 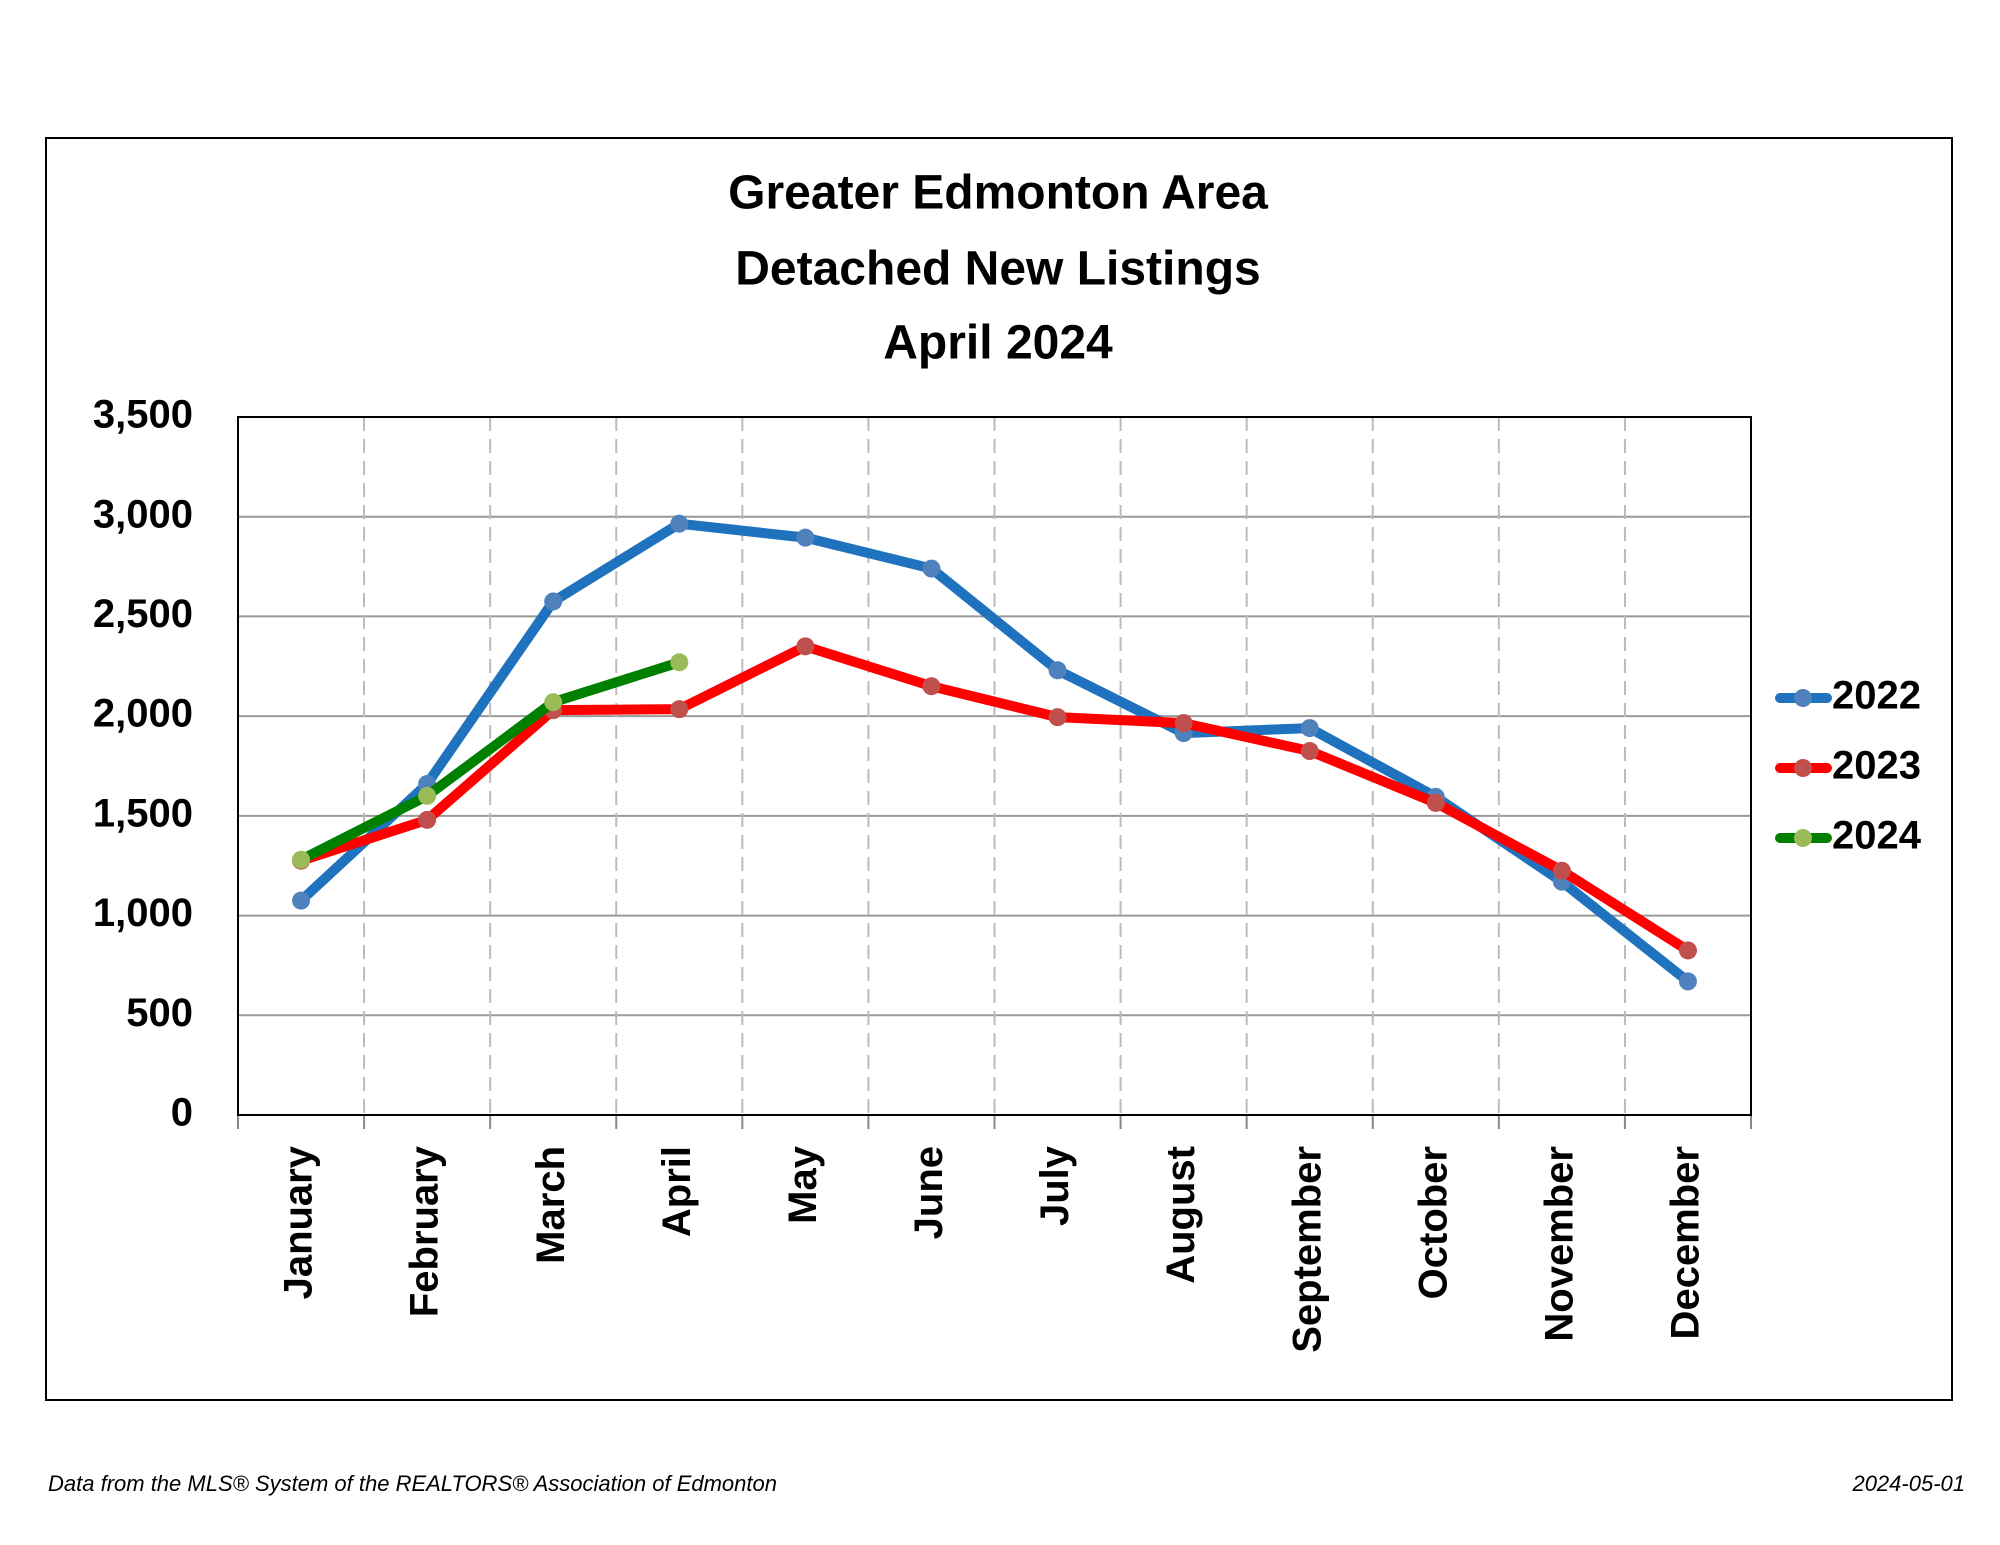 I want to click on legend-label: 2023, so click(x=1876, y=766).